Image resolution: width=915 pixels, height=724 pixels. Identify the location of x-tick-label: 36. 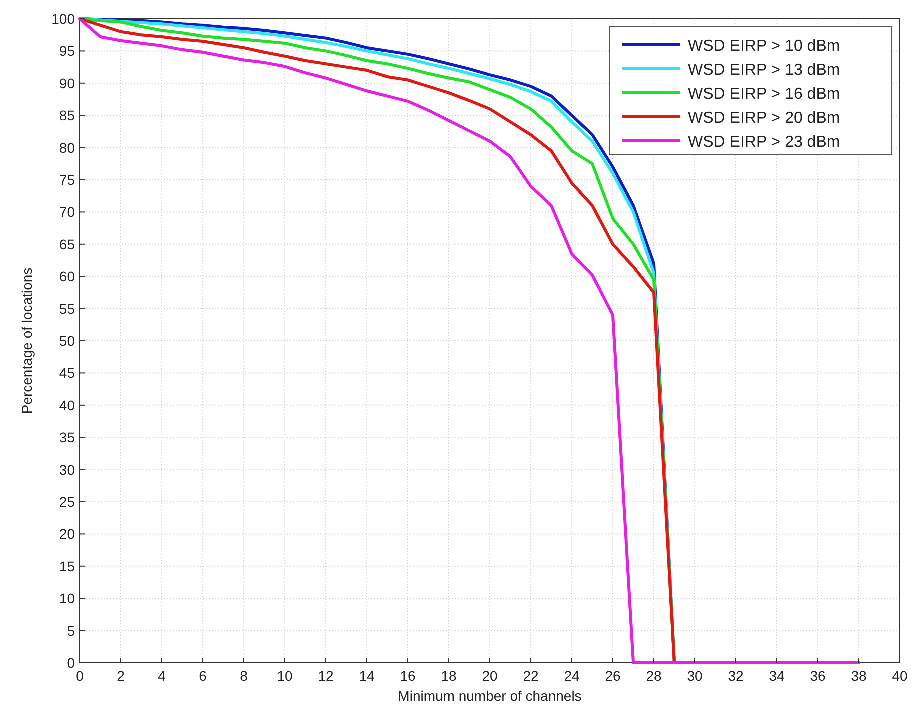
(818, 676).